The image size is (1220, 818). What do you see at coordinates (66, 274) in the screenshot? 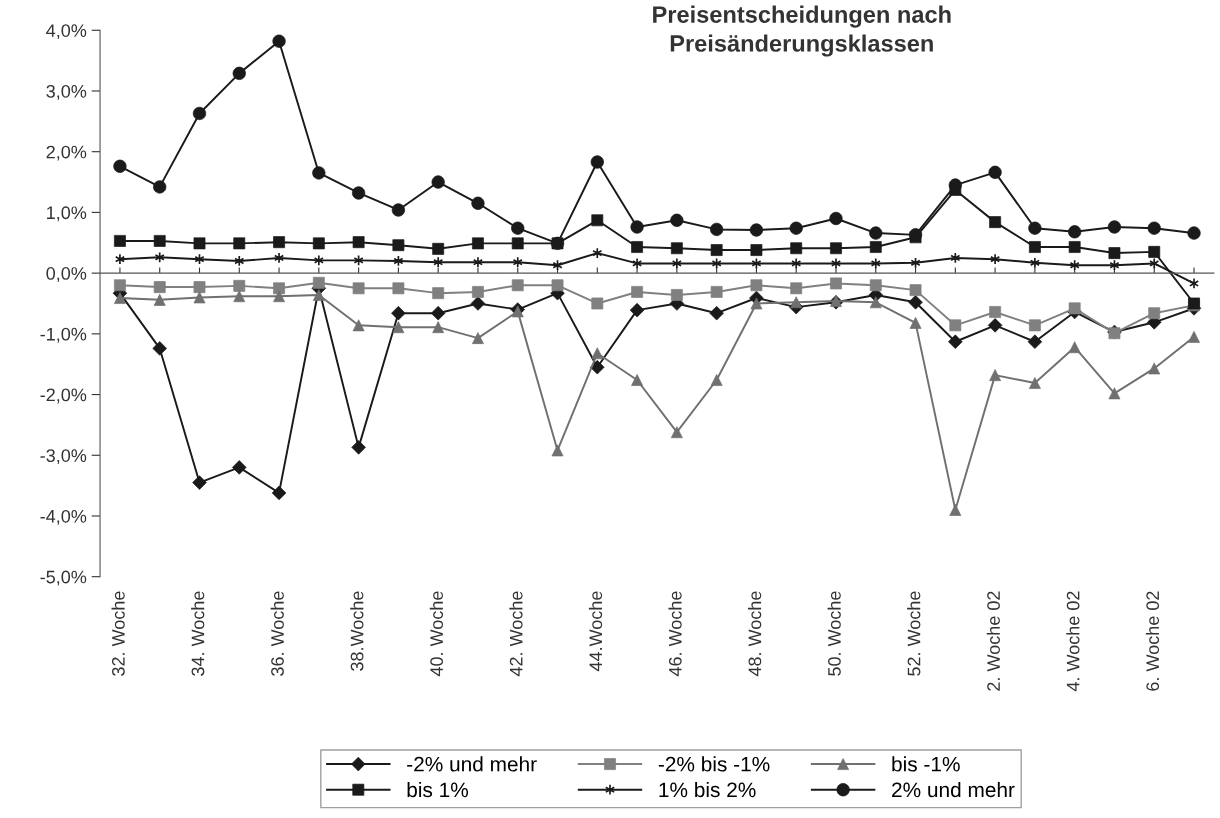
I see `y-tick-label: 0,0%` at bounding box center [66, 274].